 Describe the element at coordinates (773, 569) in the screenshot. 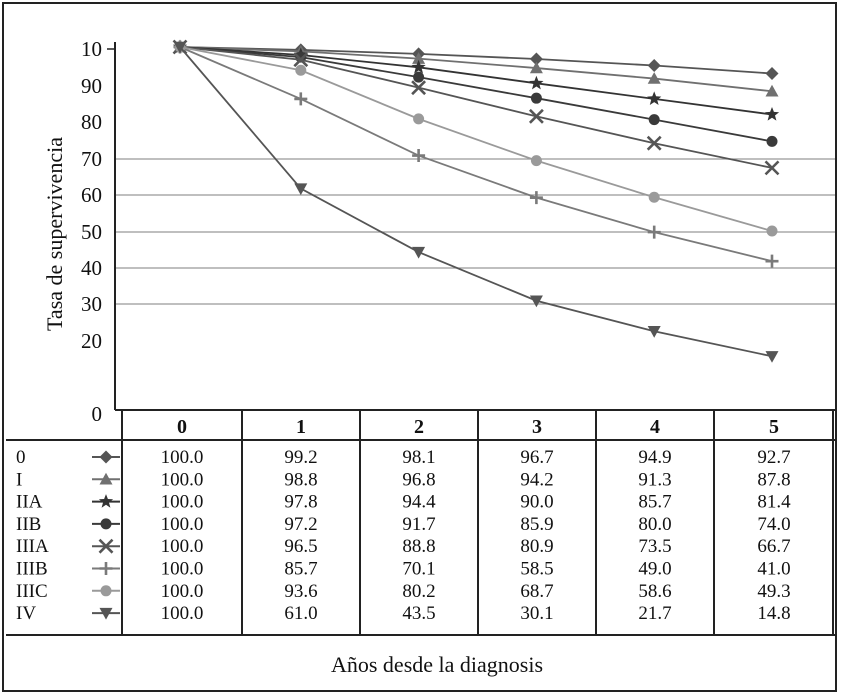

I see `table-cell: 41.0` at that location.